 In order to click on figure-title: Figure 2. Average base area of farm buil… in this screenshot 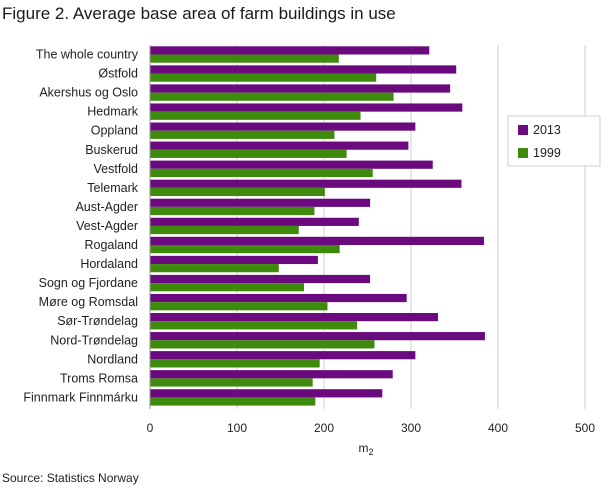, I will do `click(199, 13)`.